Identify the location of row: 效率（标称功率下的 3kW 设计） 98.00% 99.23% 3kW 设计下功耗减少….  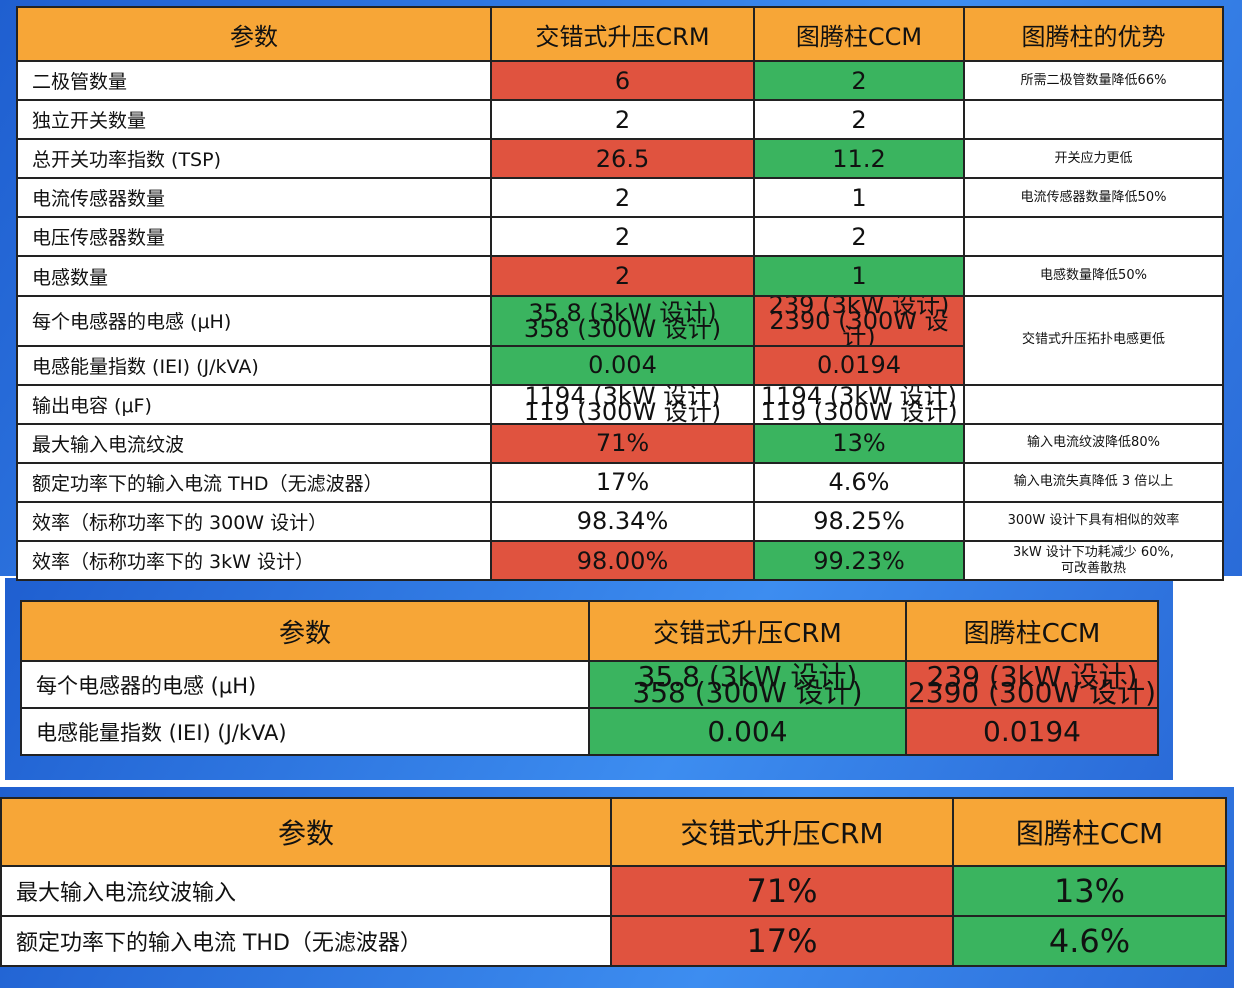
(620, 561).